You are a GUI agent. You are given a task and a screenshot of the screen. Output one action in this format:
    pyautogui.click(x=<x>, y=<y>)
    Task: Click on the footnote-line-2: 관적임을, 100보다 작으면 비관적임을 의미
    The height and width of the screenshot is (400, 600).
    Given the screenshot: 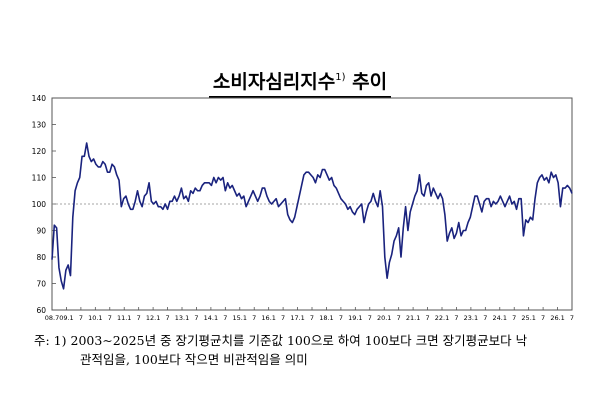 What is the action you would take?
    pyautogui.click(x=194, y=359)
    